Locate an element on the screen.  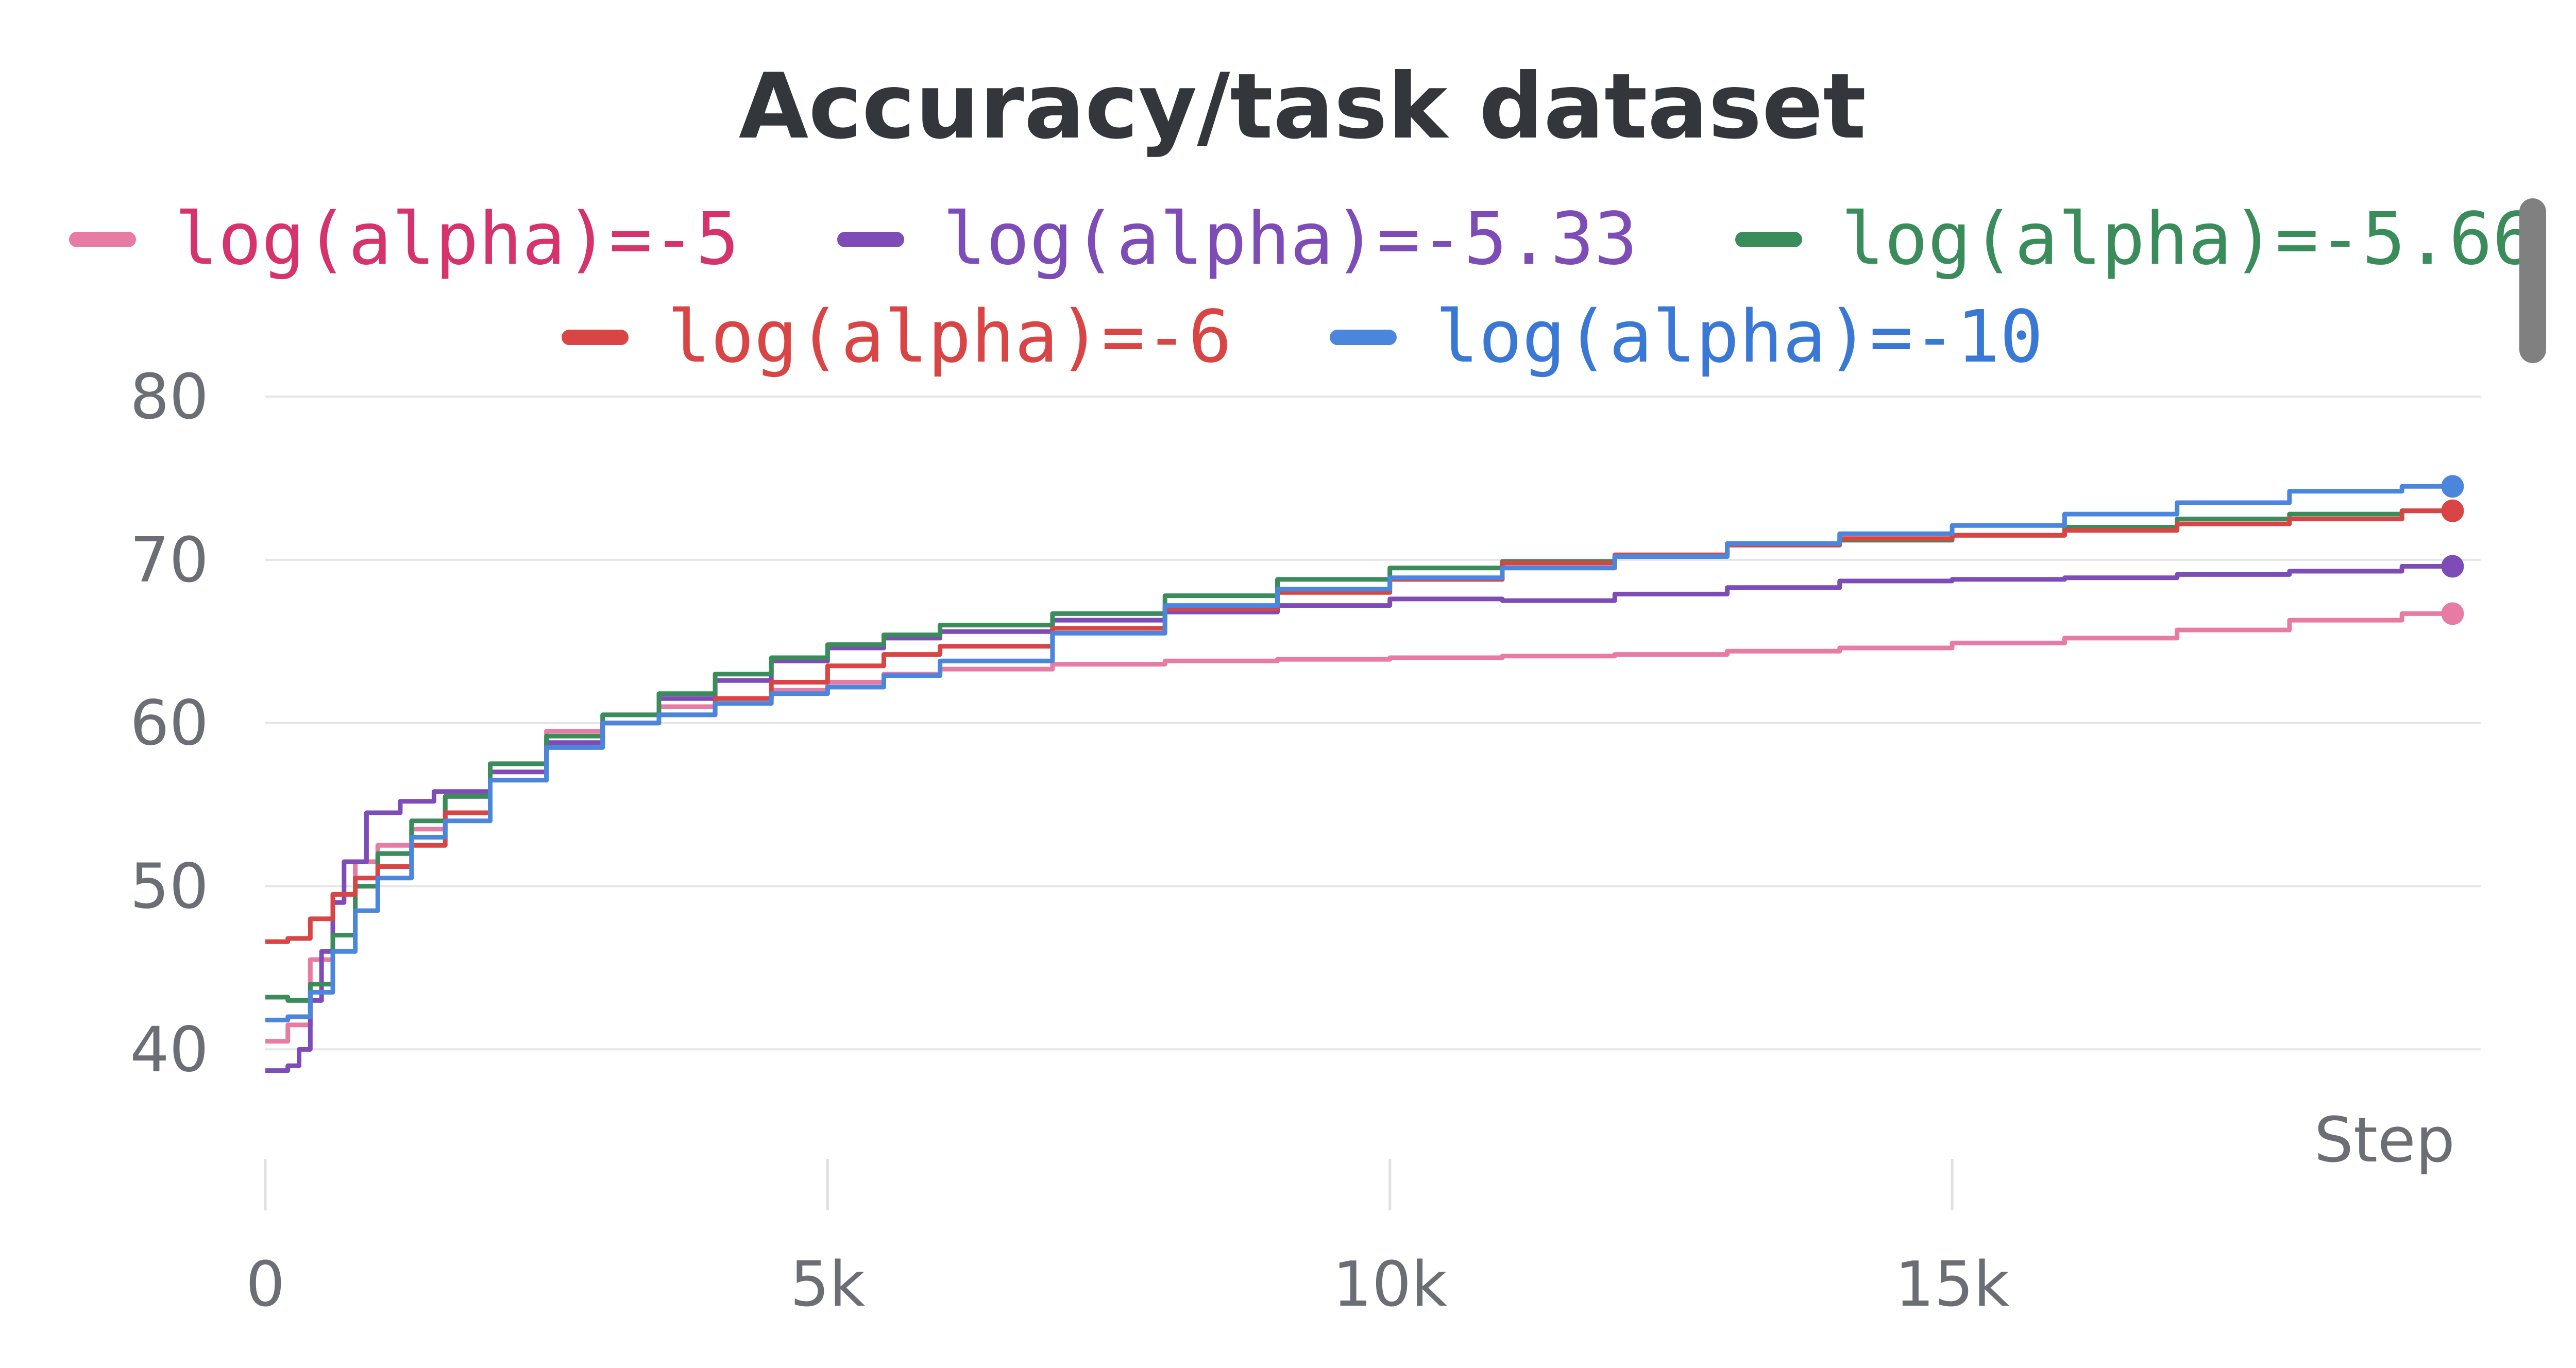
x-tick-label: 15k is located at coordinates (1953, 1285).